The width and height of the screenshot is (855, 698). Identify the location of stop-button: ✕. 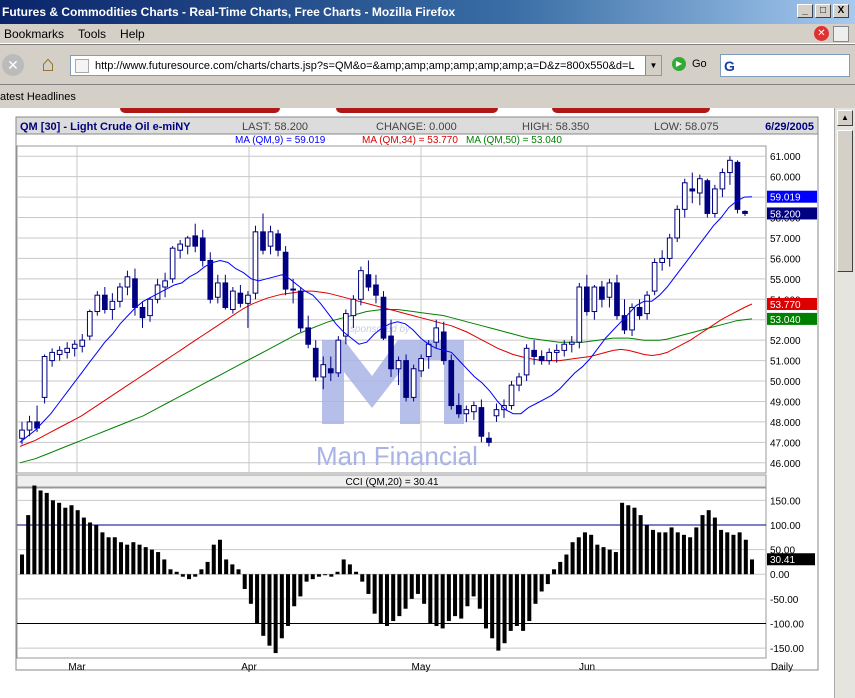
(13, 65).